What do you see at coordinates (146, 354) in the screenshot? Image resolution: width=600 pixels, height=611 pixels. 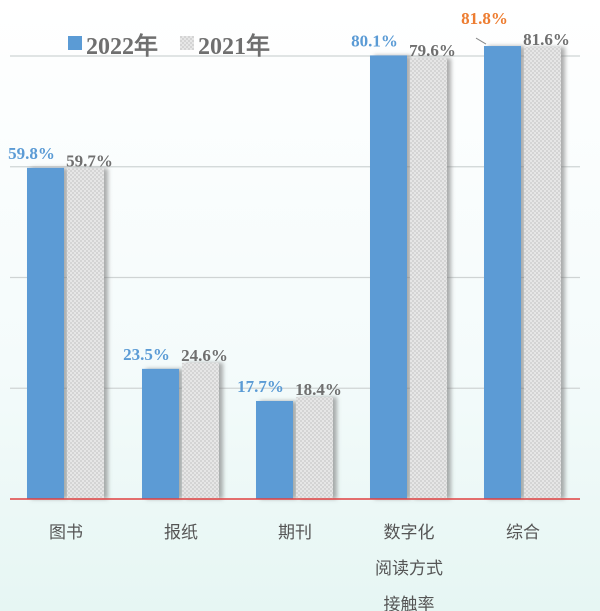 I see `data-label: 23.5%` at bounding box center [146, 354].